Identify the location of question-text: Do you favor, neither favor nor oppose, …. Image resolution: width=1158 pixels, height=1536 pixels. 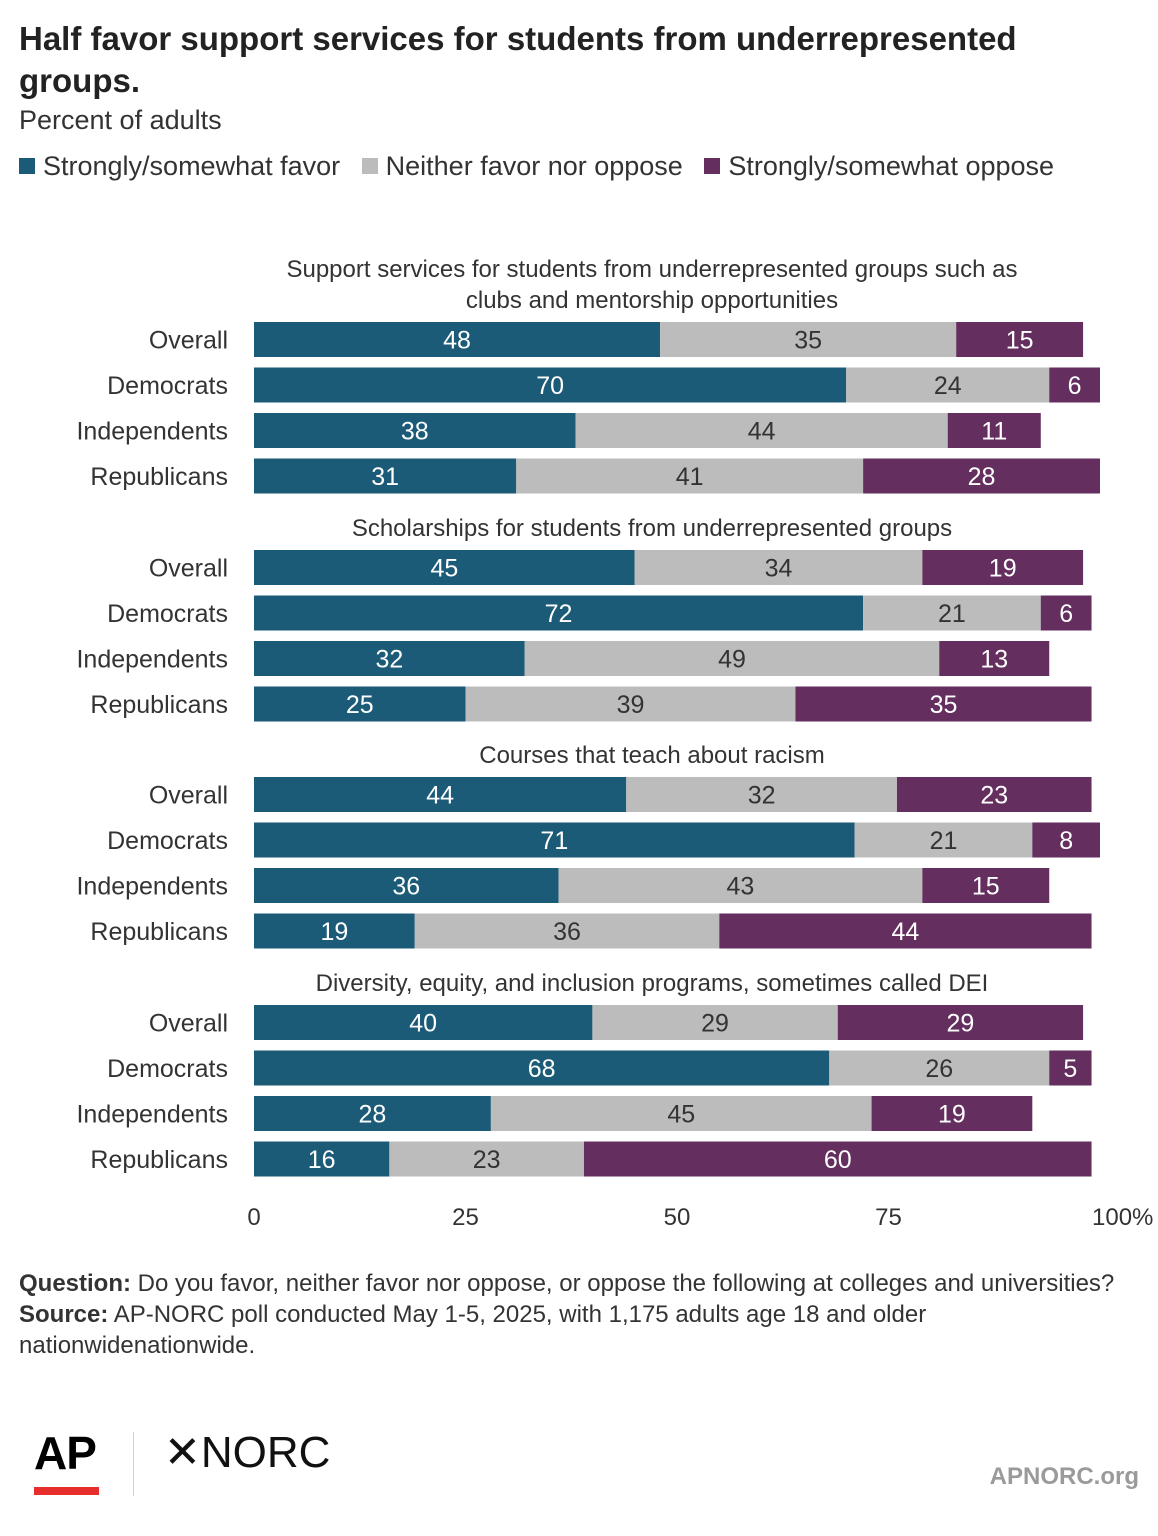
(623, 1283).